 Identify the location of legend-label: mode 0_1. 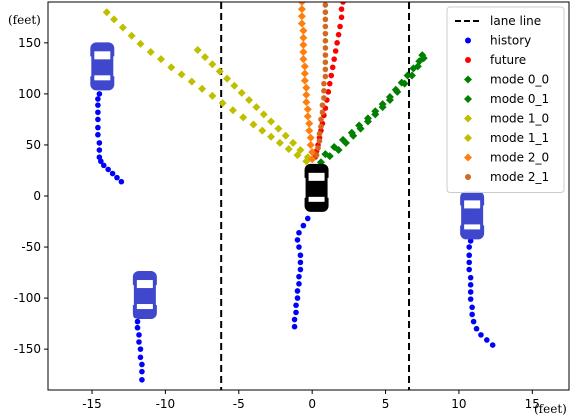
(519, 99).